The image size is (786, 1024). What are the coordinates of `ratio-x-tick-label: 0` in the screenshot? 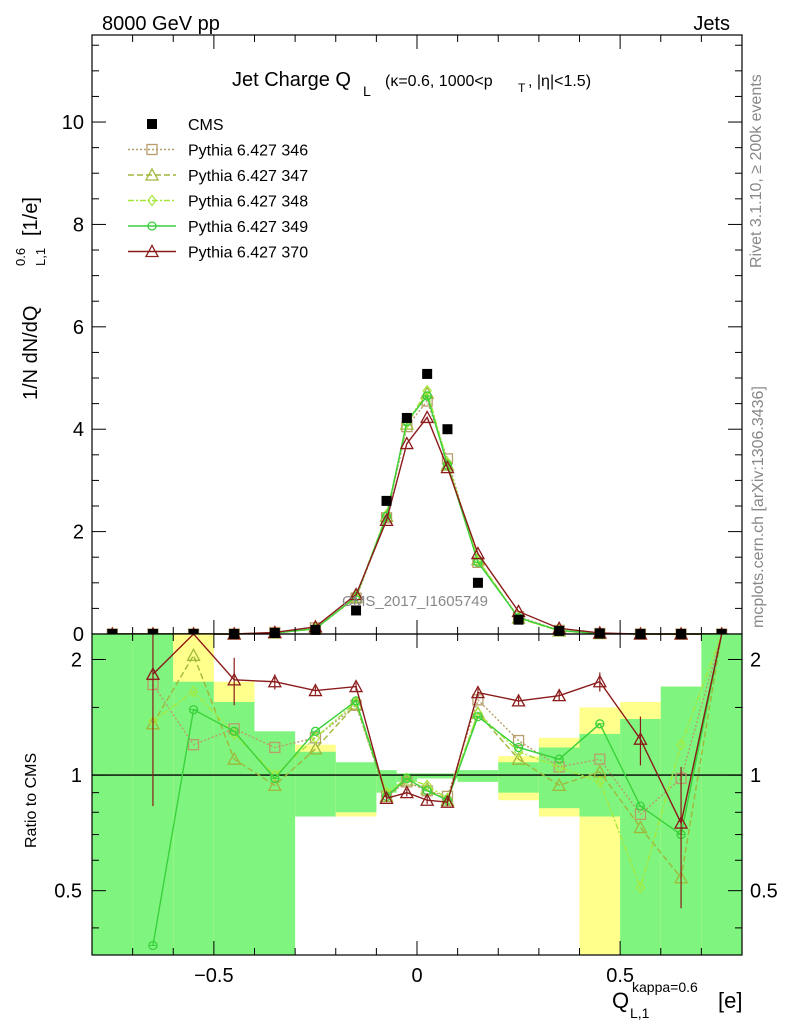 It's located at (416, 976).